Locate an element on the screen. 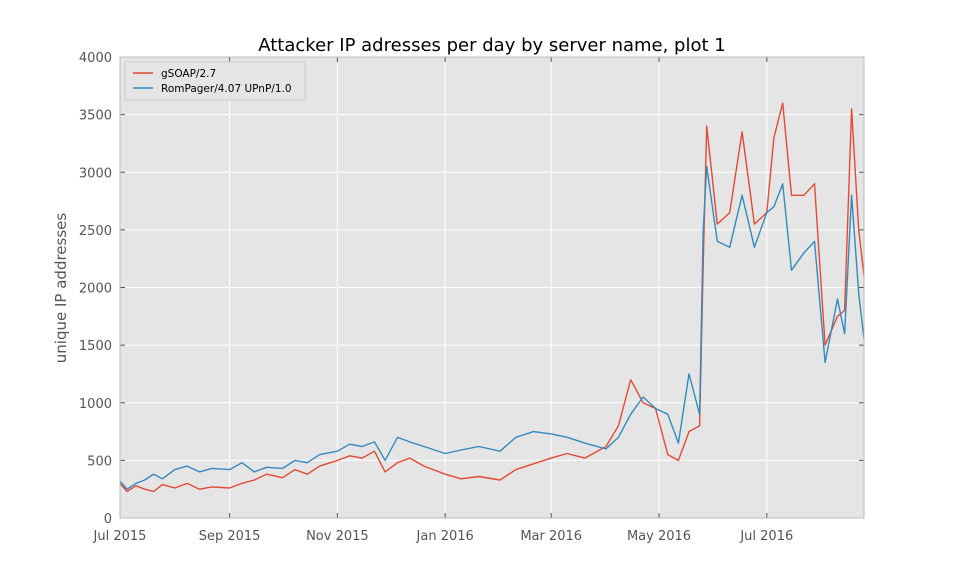 The width and height of the screenshot is (960, 576). legend: gSOAP/2.7 RomPager/4.07 UPnP/1.0 is located at coordinates (215, 81).